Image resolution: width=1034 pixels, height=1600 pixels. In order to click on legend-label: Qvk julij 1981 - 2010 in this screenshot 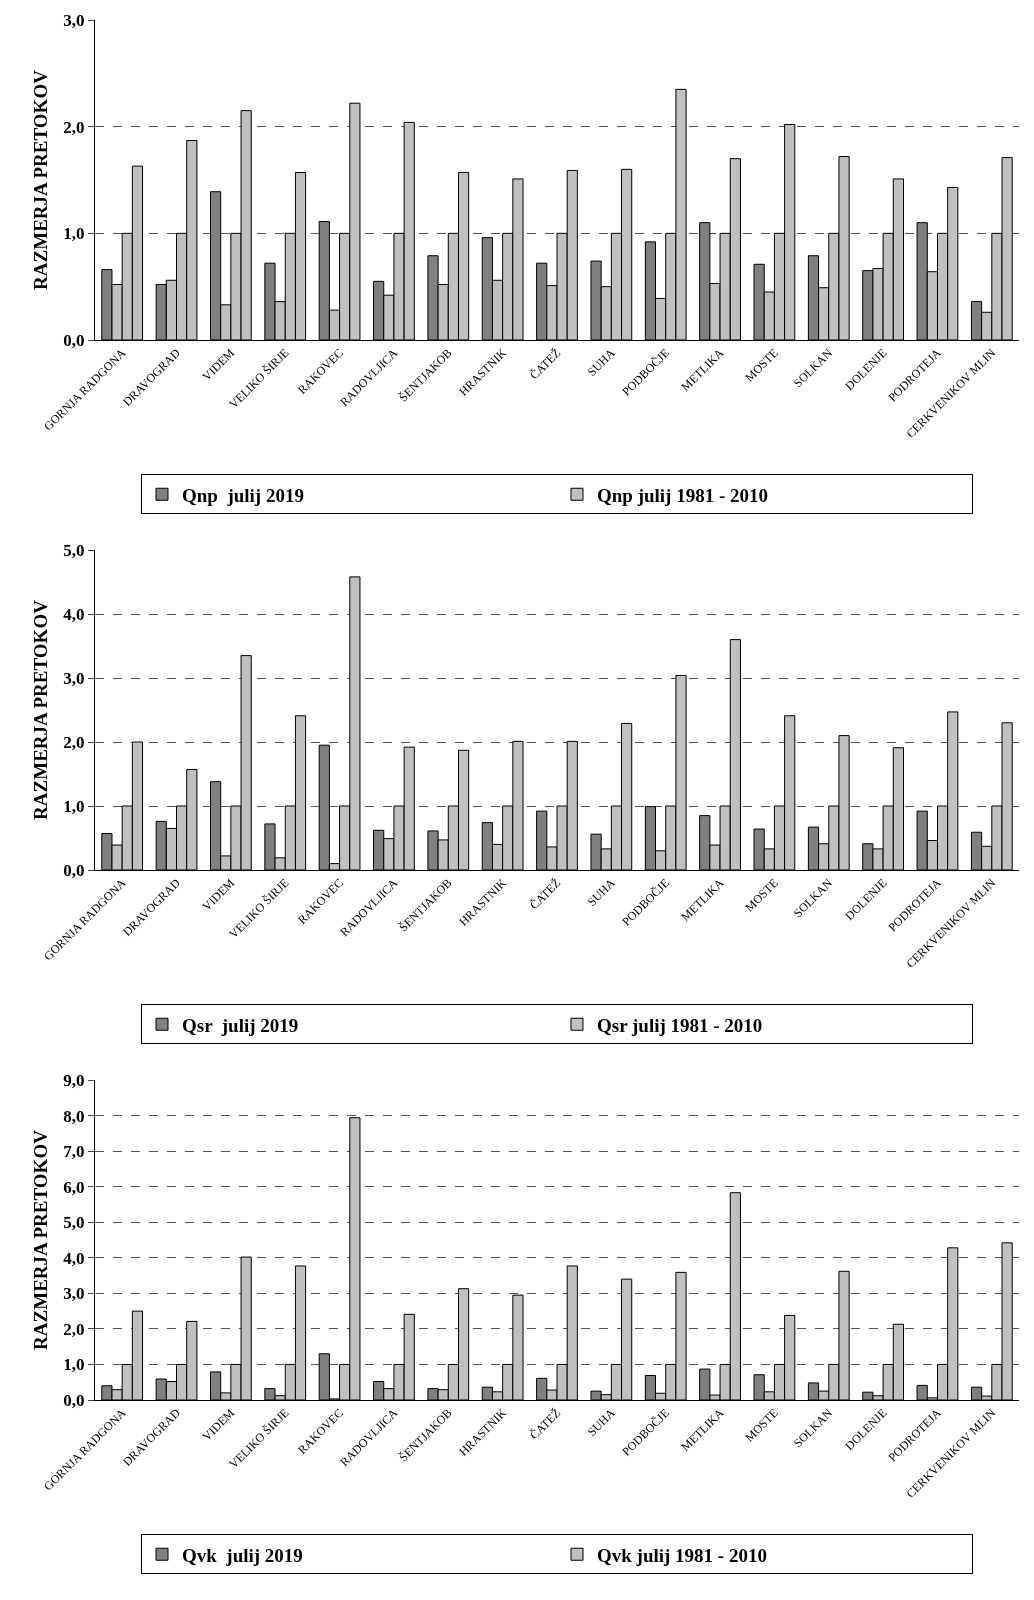, I will do `click(682, 1555)`.